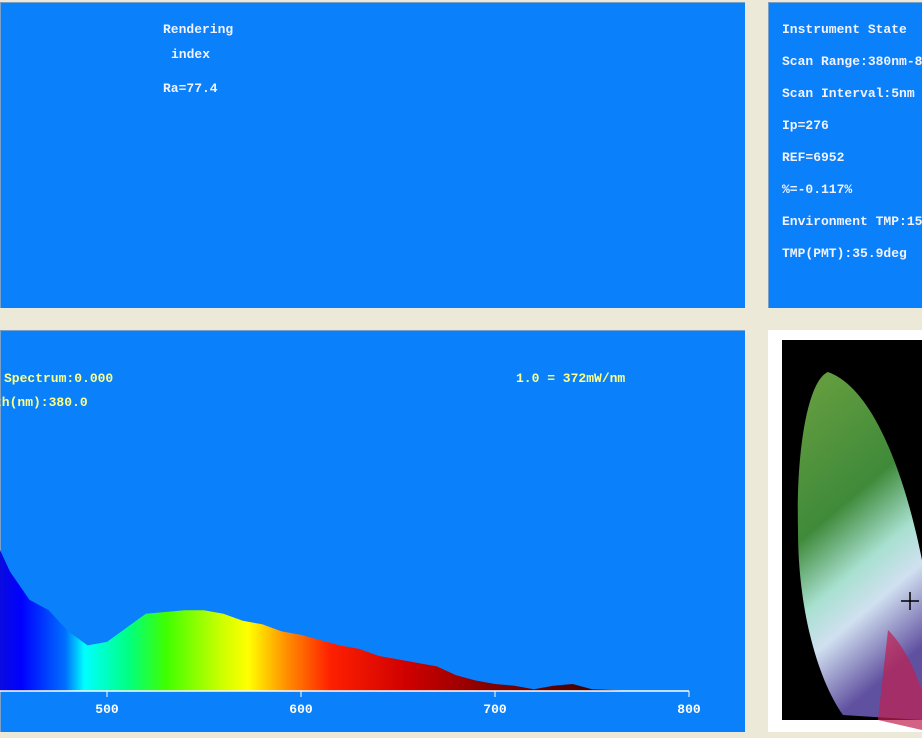 The width and height of the screenshot is (922, 738). I want to click on panel-subtitle: index, so click(191, 54).